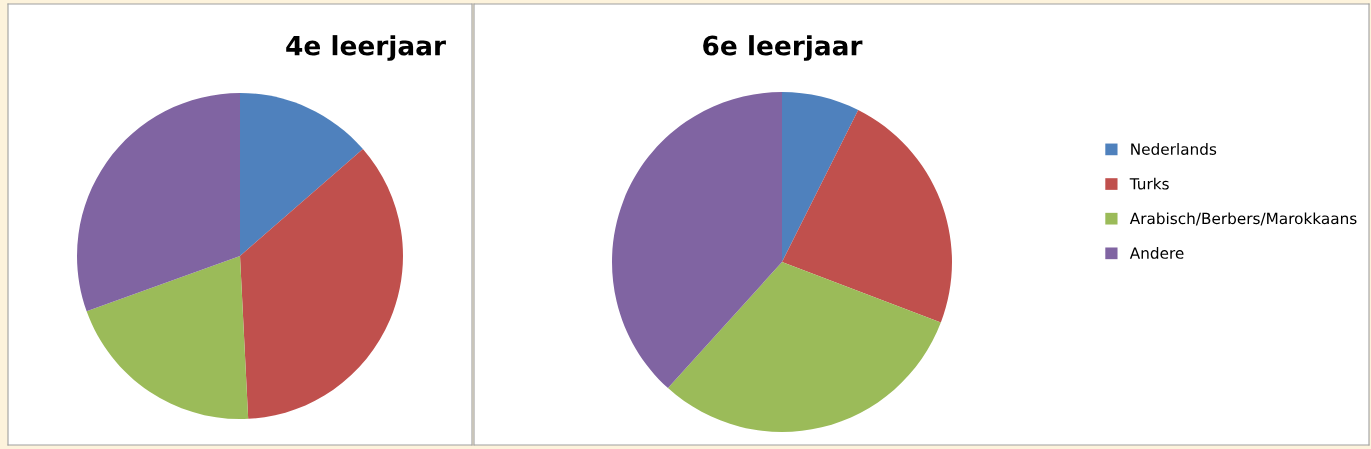 The image size is (1371, 449). Describe the element at coordinates (1149, 183) in the screenshot. I see `legend-label: Turks` at that location.